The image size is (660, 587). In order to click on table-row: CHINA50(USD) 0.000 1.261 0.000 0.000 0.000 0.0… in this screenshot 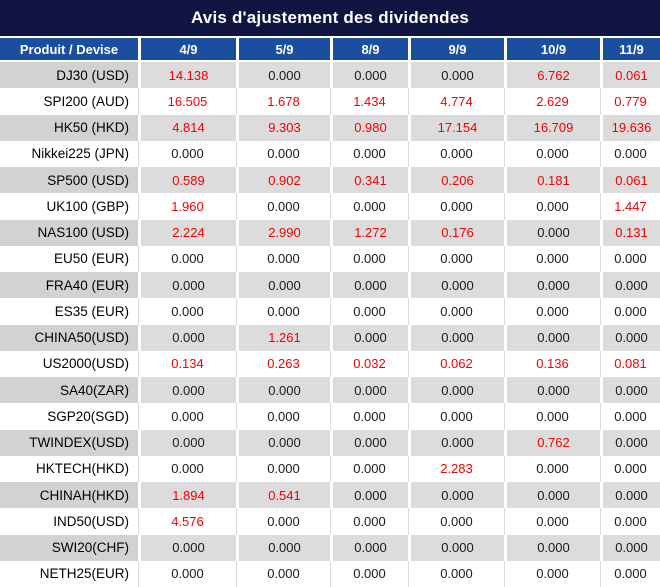, I will do `click(330, 337)`.